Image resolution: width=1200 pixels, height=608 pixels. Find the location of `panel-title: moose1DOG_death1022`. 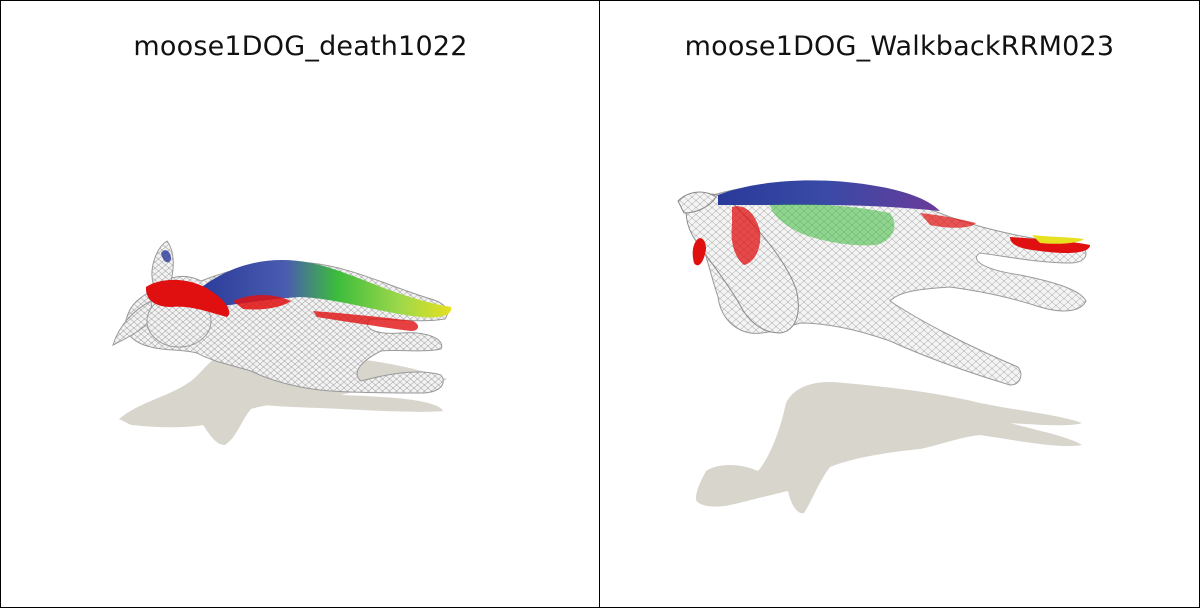

panel-title: moose1DOG_death1022 is located at coordinates (300, 46).